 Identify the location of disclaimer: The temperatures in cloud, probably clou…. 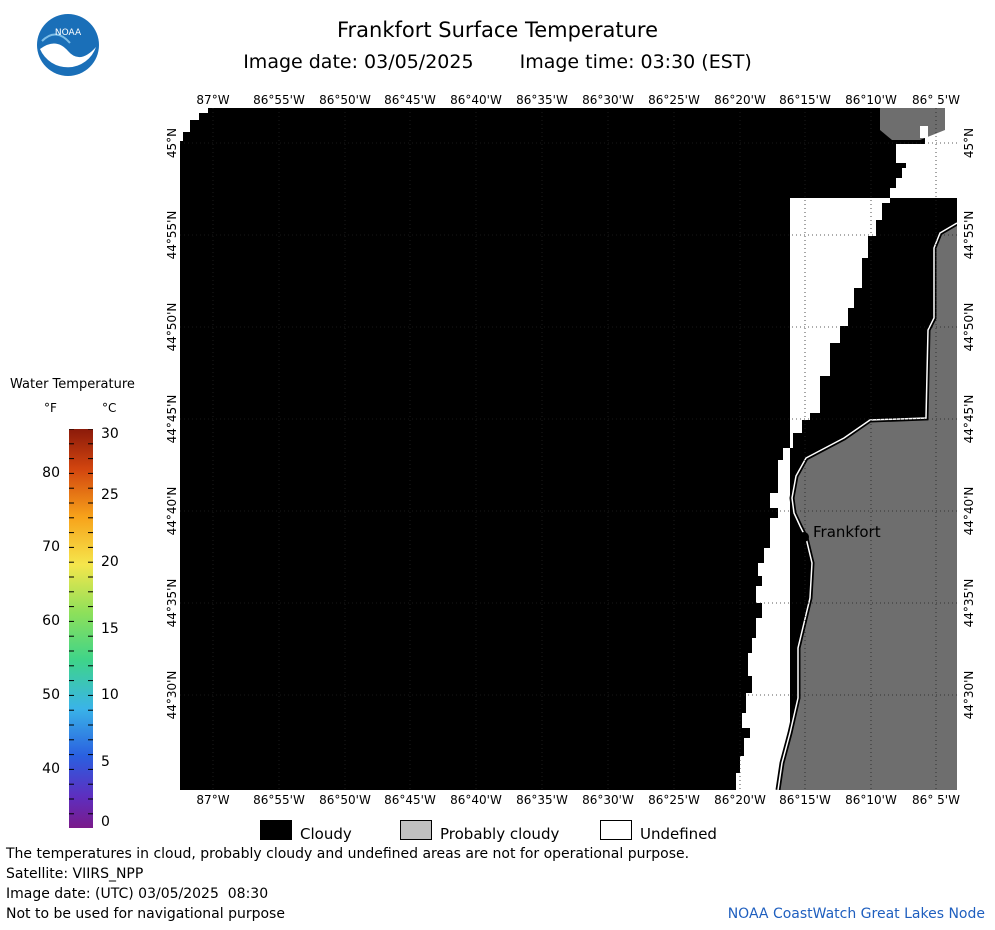
(348, 854).